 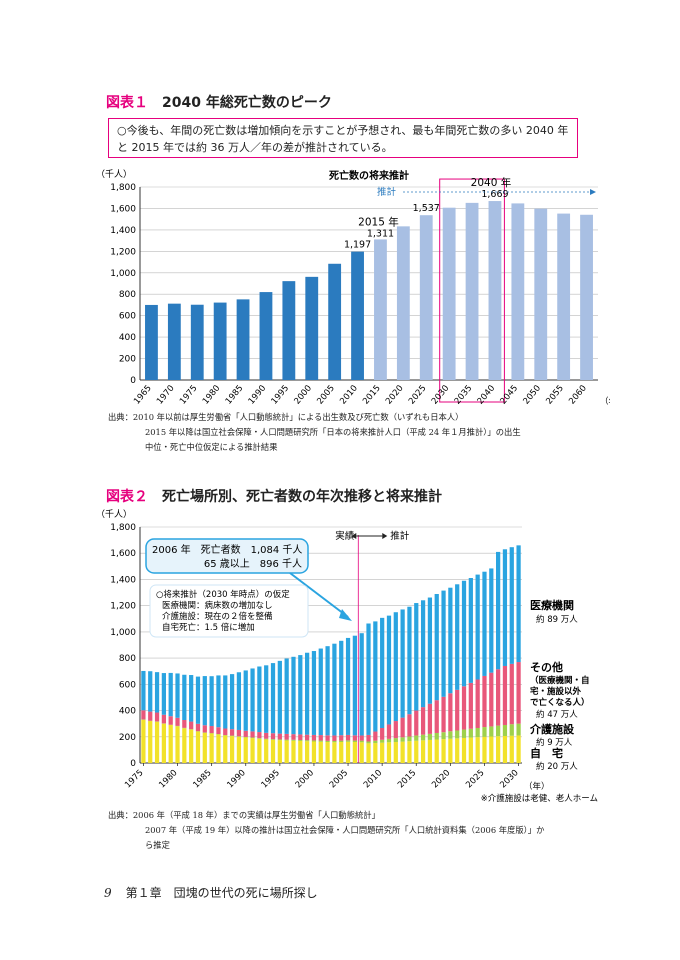 I want to click on y-tick-label: 1,000, so click(x=123, y=633).